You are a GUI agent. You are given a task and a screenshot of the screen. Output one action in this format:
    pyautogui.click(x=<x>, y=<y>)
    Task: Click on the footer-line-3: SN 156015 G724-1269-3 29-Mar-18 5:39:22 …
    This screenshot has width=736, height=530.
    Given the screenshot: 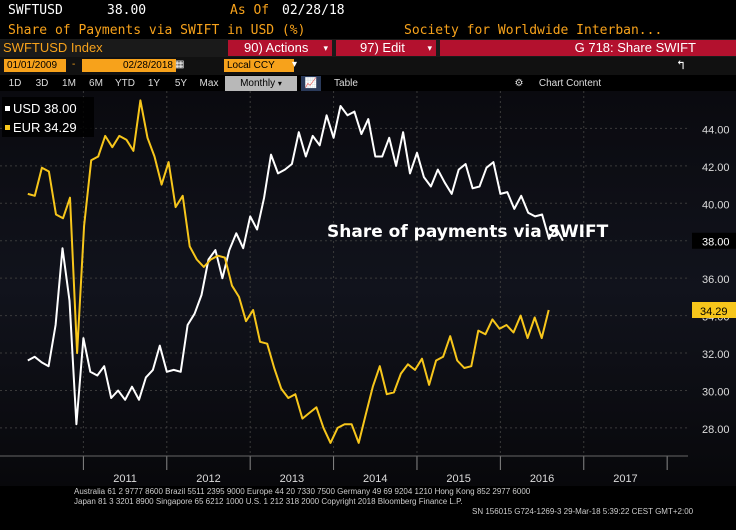 What is the action you would take?
    pyautogui.click(x=583, y=511)
    